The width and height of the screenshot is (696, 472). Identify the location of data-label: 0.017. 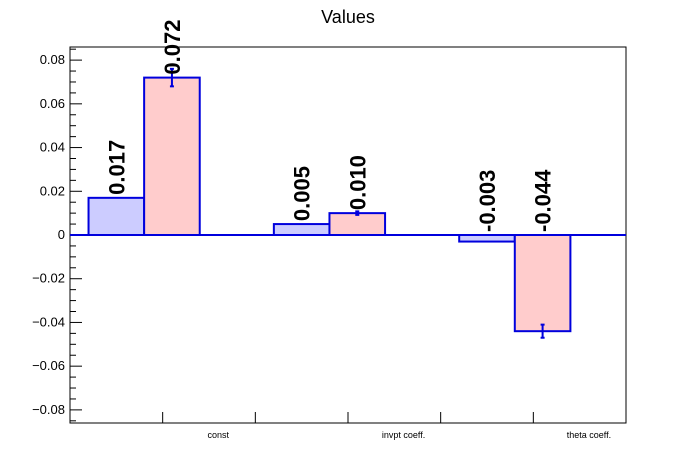
(116, 167).